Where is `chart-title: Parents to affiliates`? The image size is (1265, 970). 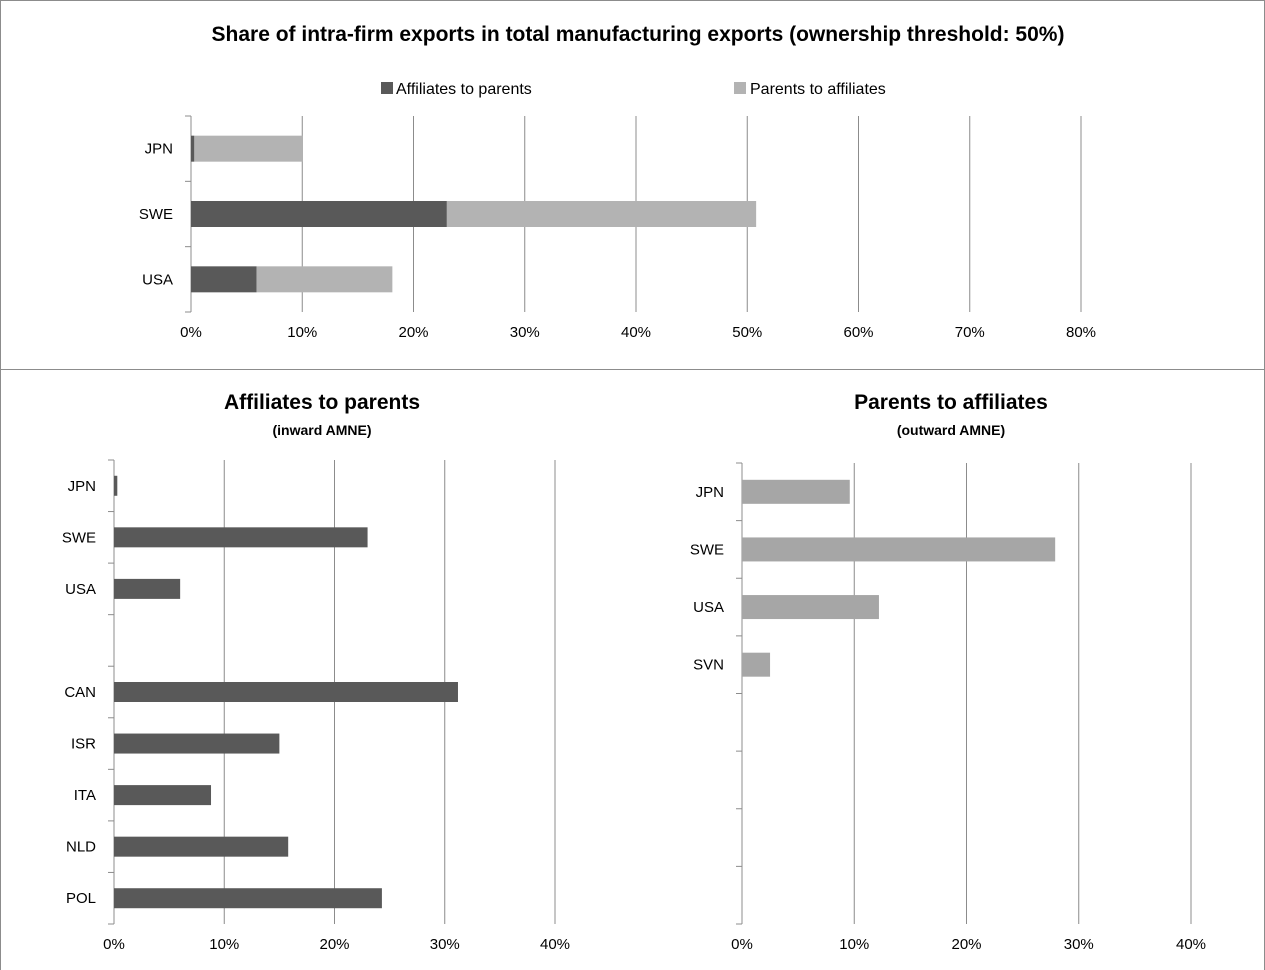 chart-title: Parents to affiliates is located at coordinates (951, 402).